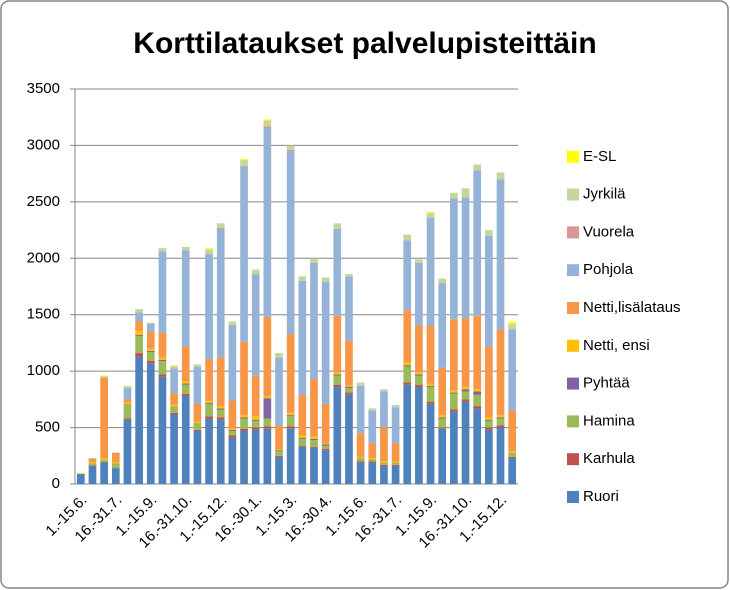 This screenshot has height=590, width=730. Describe the element at coordinates (606, 383) in the screenshot. I see `legend-label: Pyhtää` at that location.